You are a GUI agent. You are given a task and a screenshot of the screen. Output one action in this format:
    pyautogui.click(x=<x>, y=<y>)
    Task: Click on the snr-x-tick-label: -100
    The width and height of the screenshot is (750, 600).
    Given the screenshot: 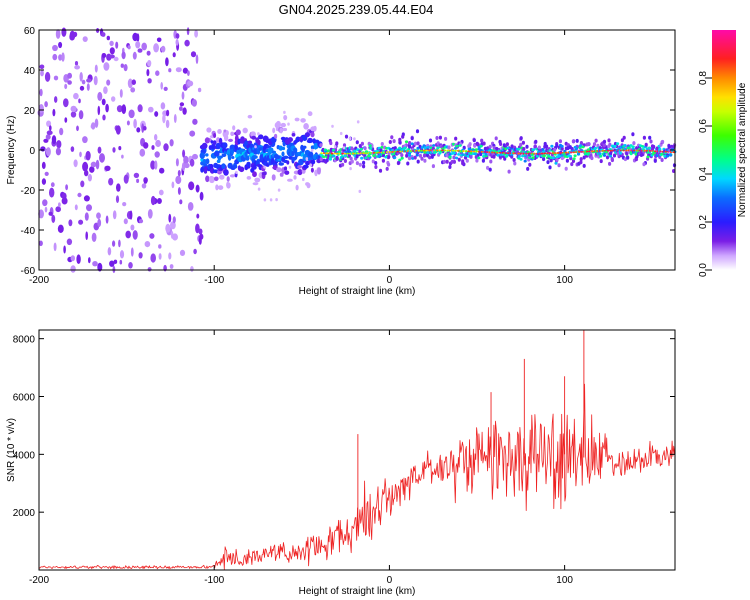 What is the action you would take?
    pyautogui.click(x=214, y=580)
    